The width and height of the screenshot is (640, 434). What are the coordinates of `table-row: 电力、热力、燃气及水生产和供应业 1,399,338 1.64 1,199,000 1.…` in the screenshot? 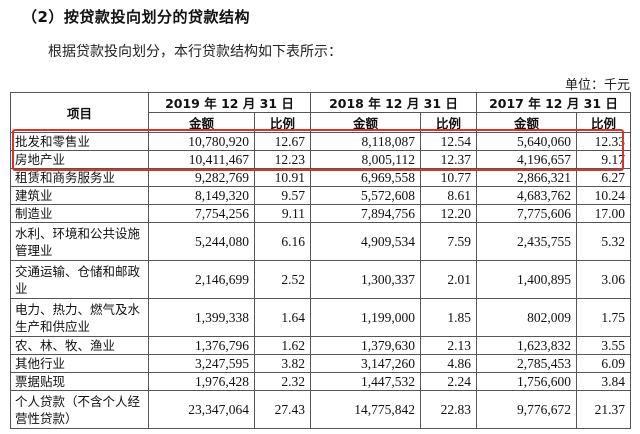 It's located at (320, 317).